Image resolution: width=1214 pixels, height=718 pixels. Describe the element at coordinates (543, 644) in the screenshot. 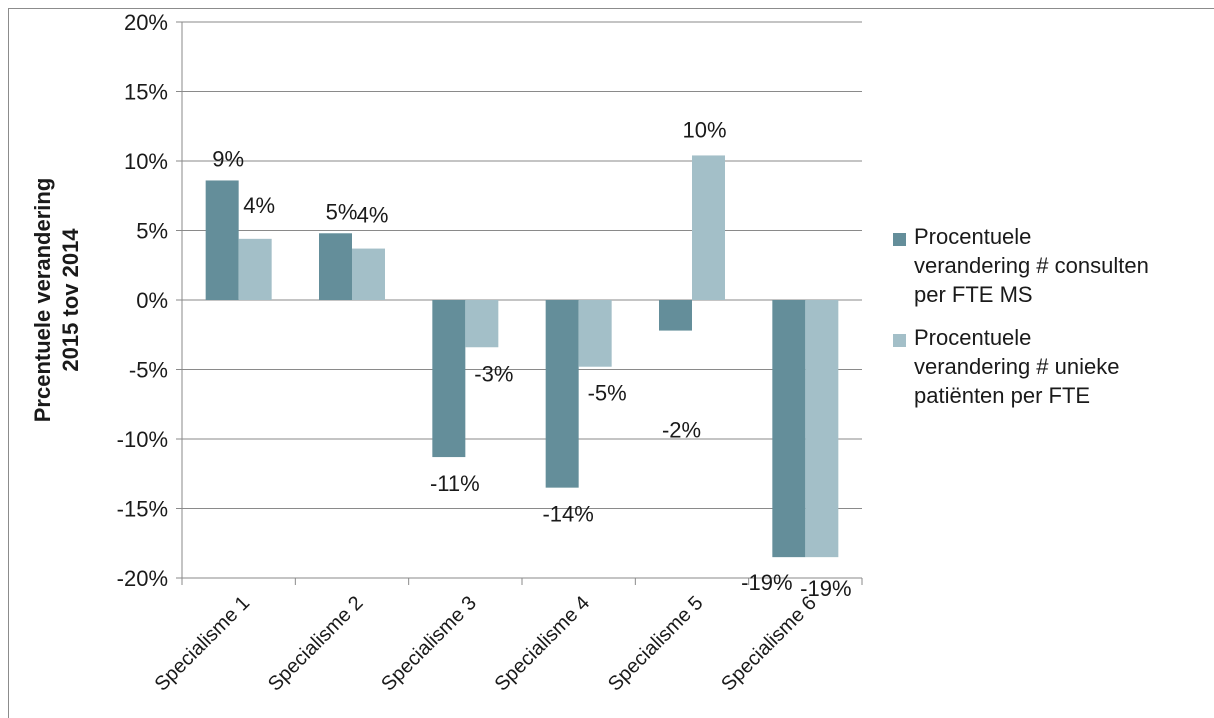

I see `x-tick-label: Specialisme 4` at that location.